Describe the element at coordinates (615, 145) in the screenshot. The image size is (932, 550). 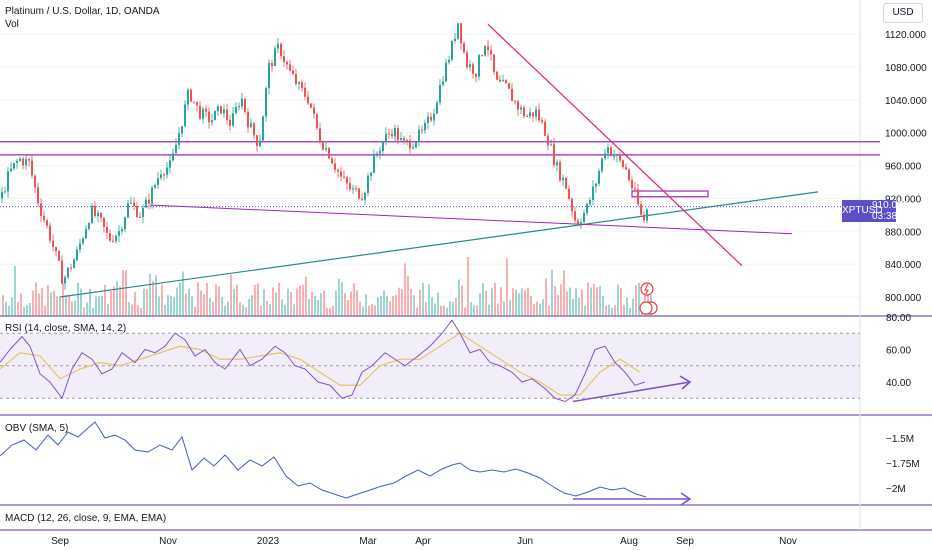
I see `descending-trendline` at that location.